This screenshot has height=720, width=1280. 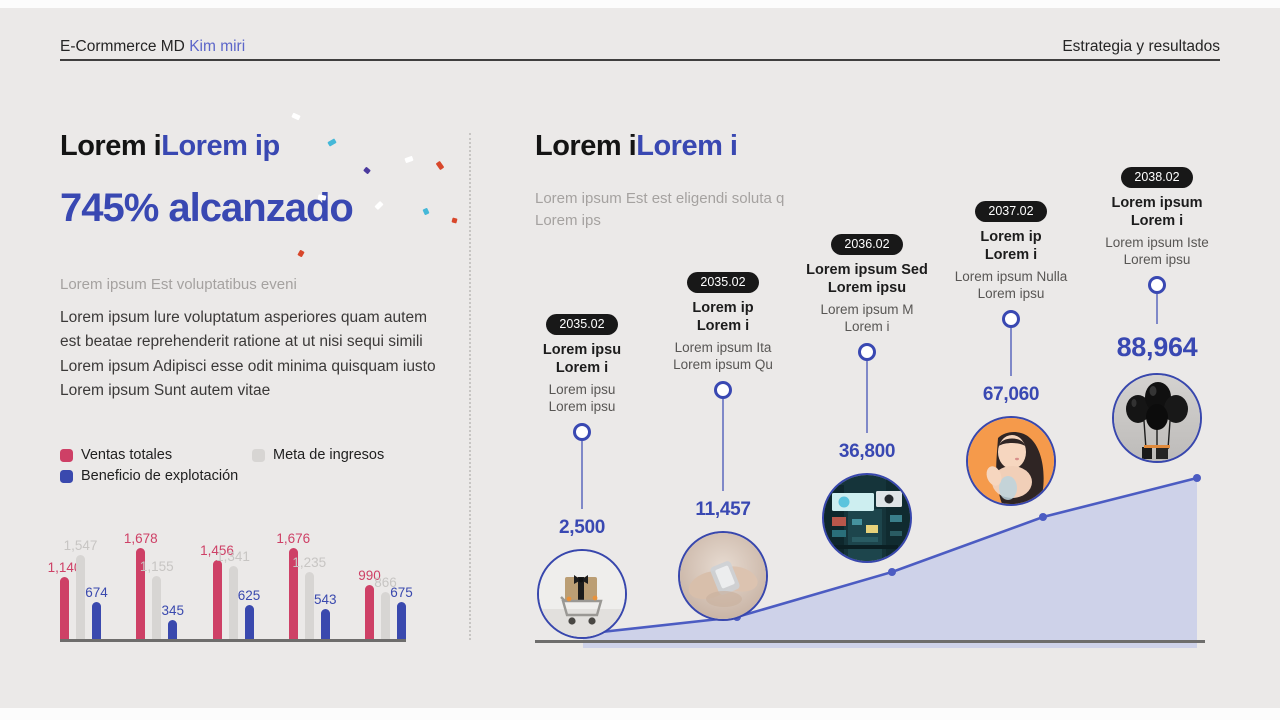 I want to click on milestone-desc: Lorem ipsum M Lorem i, so click(x=867, y=318).